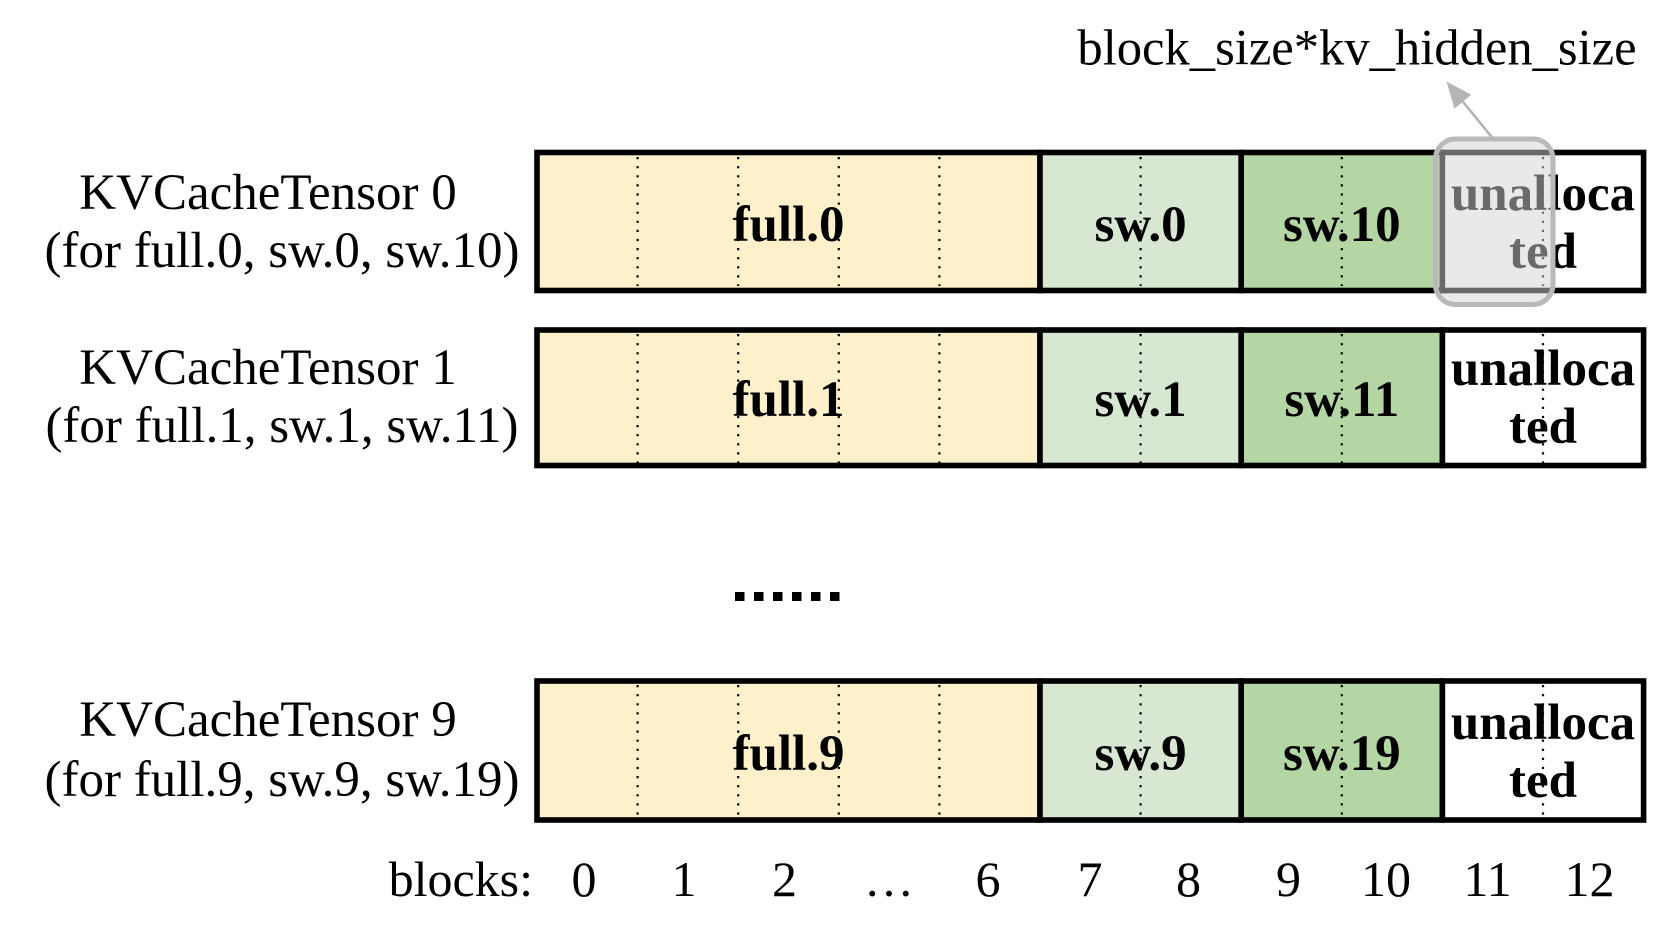  What do you see at coordinates (789, 754) in the screenshot?
I see `svg-text: full.9` at bounding box center [789, 754].